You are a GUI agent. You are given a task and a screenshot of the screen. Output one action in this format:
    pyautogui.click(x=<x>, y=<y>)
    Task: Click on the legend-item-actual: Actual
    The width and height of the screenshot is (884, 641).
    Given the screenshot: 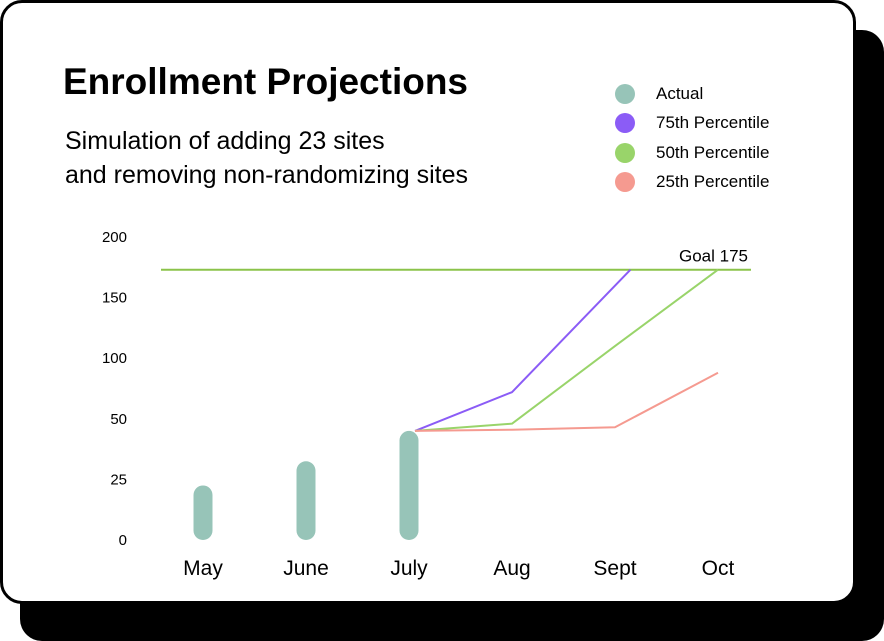 What is the action you would take?
    pyautogui.click(x=692, y=94)
    